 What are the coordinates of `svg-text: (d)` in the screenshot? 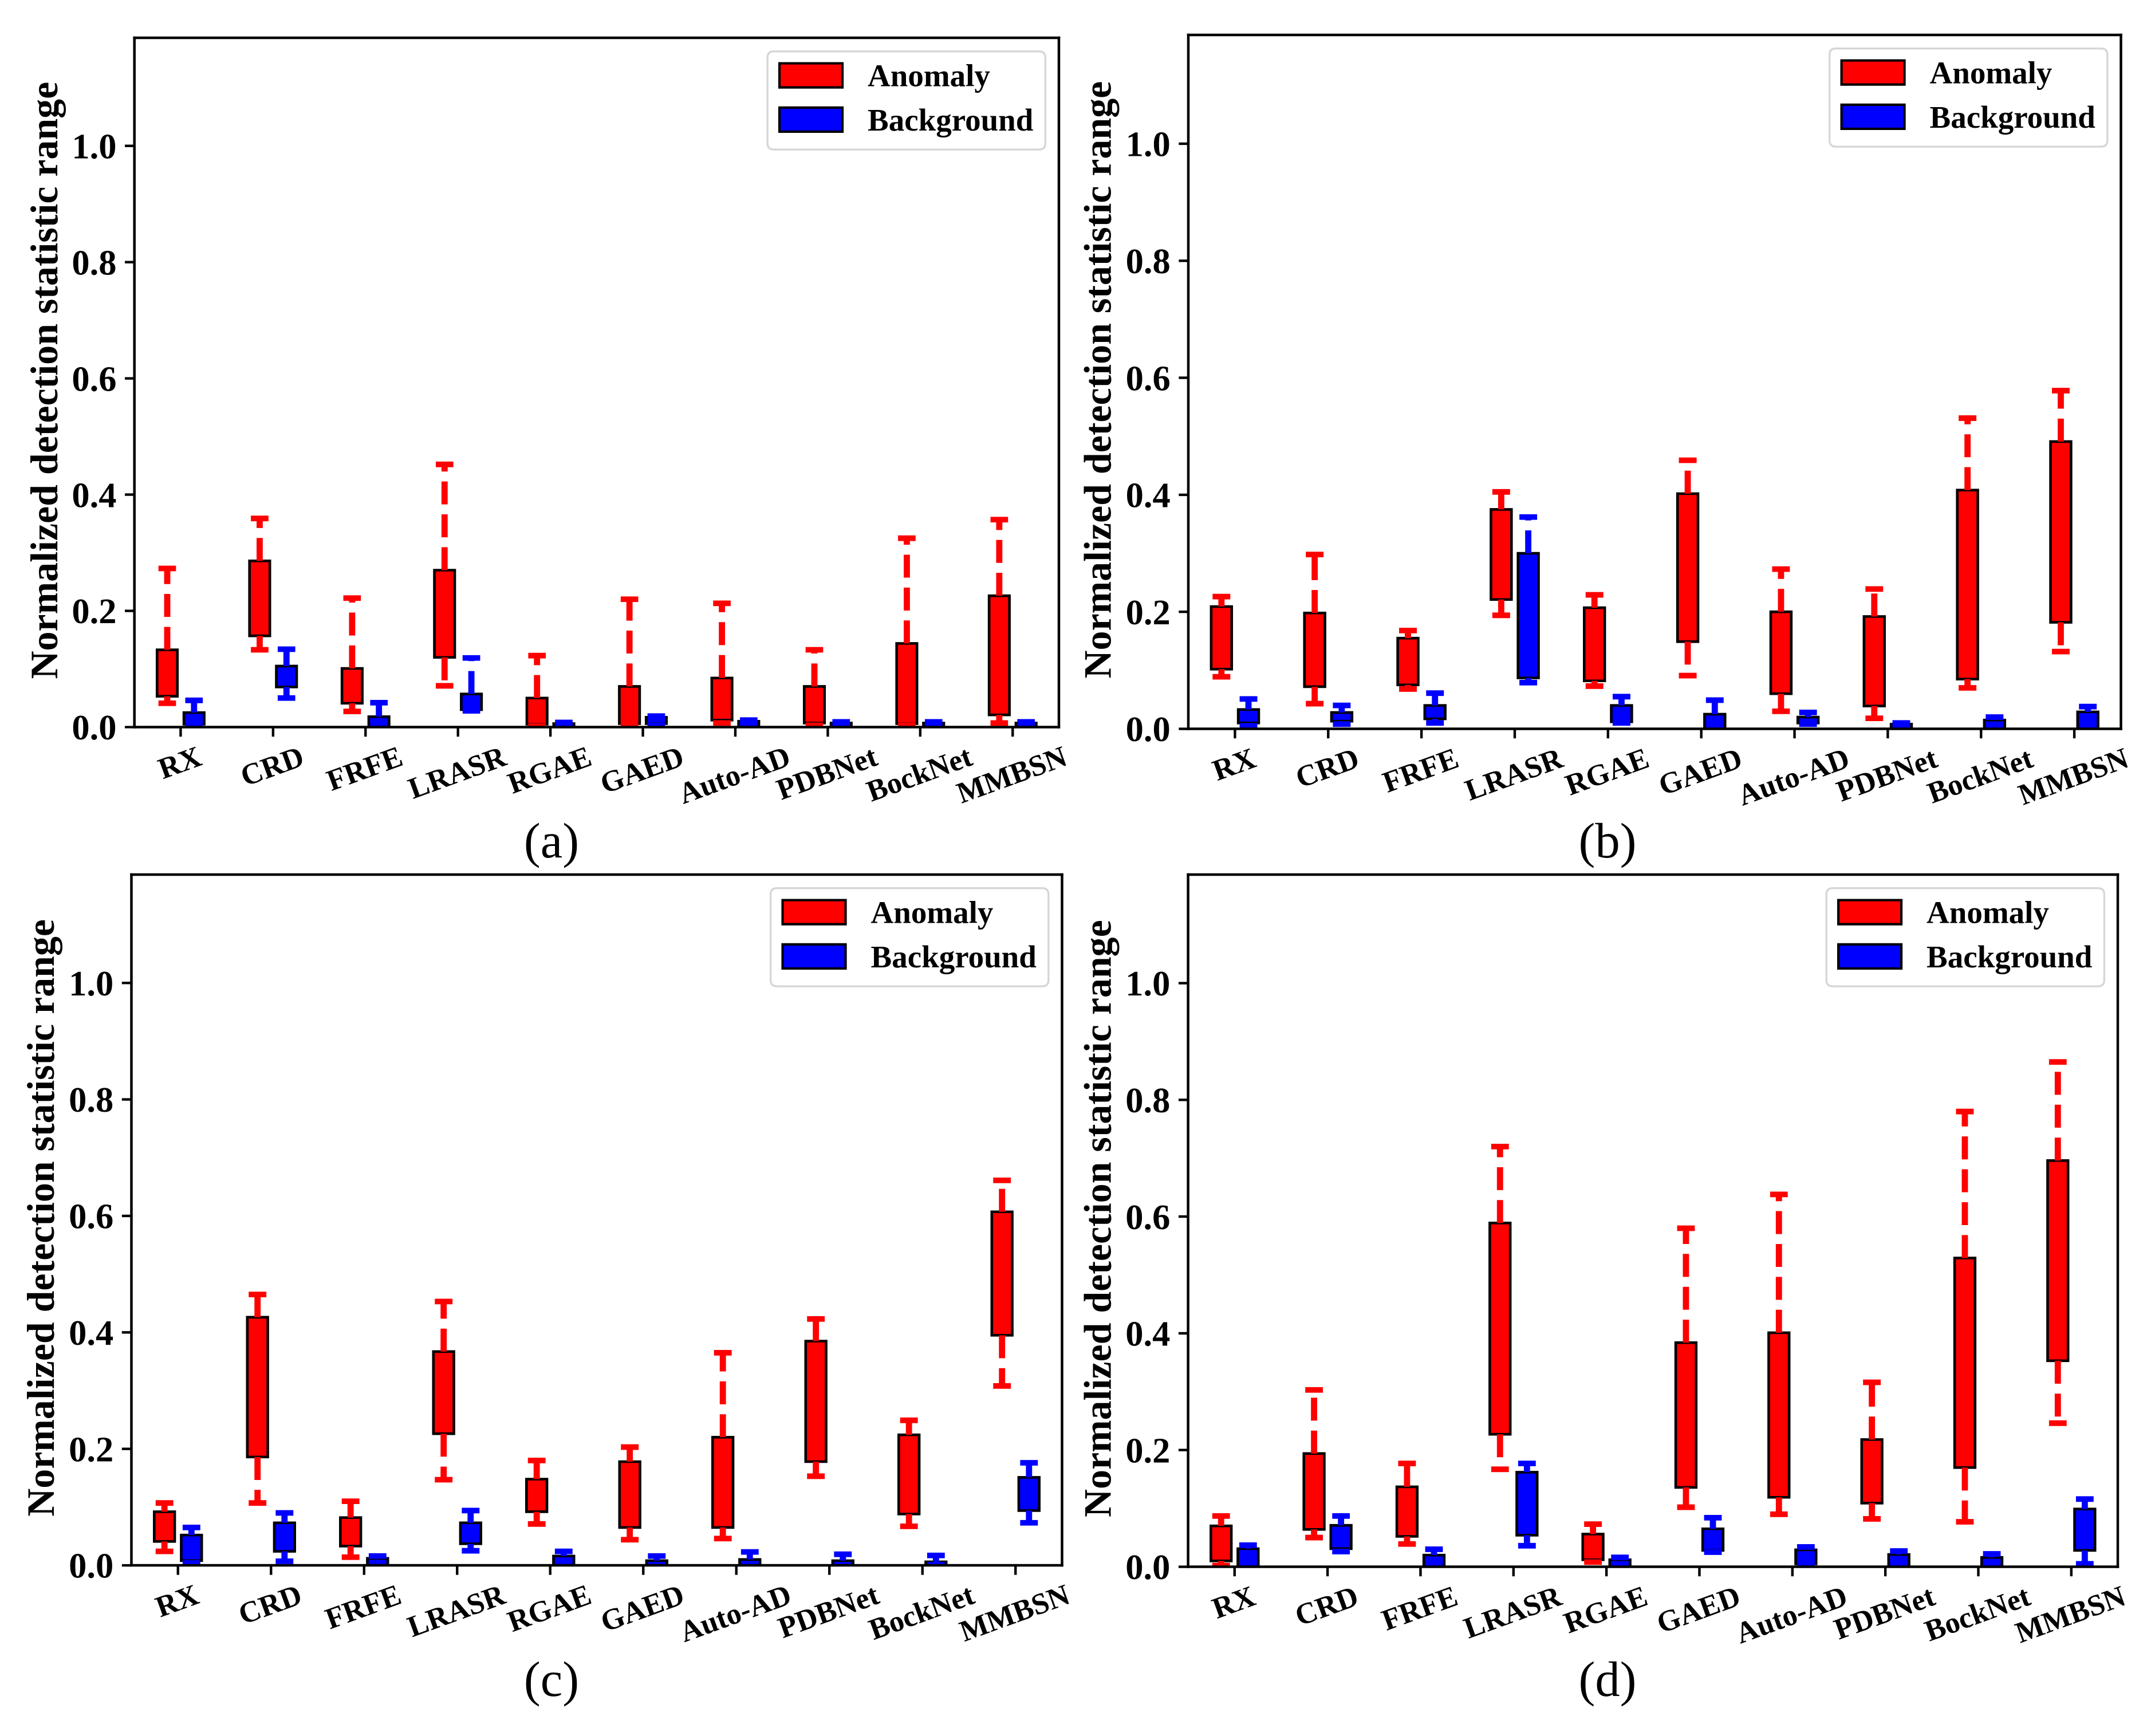 It's located at (1607, 1679).